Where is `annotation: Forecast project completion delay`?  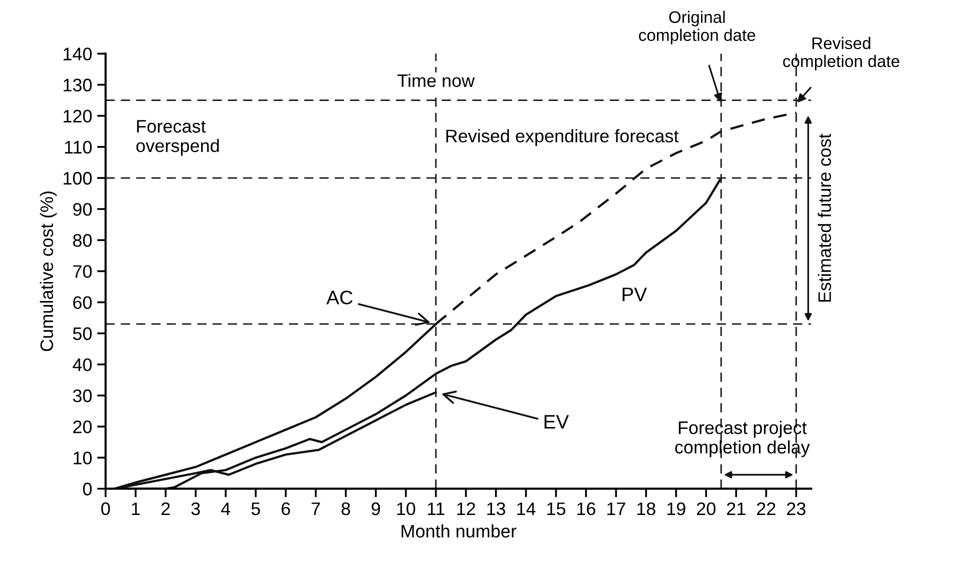 annotation: Forecast project completion delay is located at coordinates (742, 439).